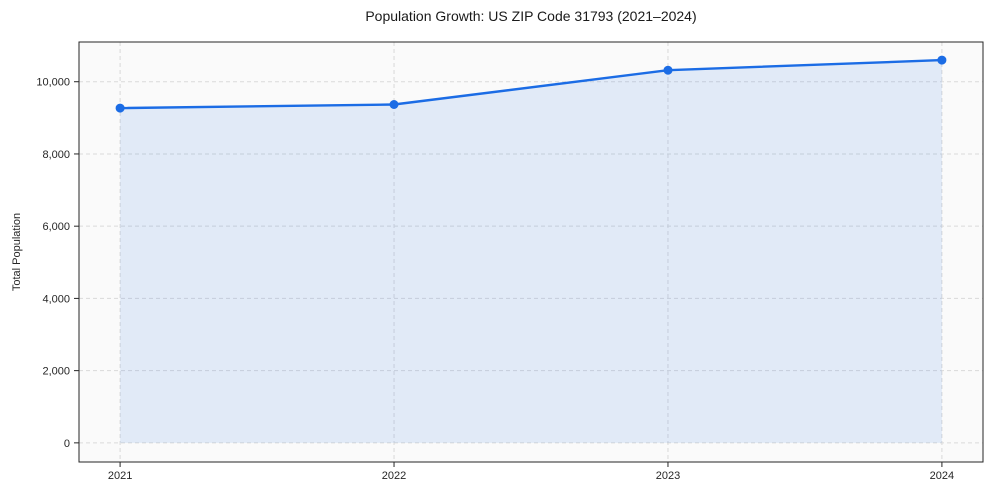 The image size is (1000, 500). I want to click on x-tick-label: 2022, so click(394, 476).